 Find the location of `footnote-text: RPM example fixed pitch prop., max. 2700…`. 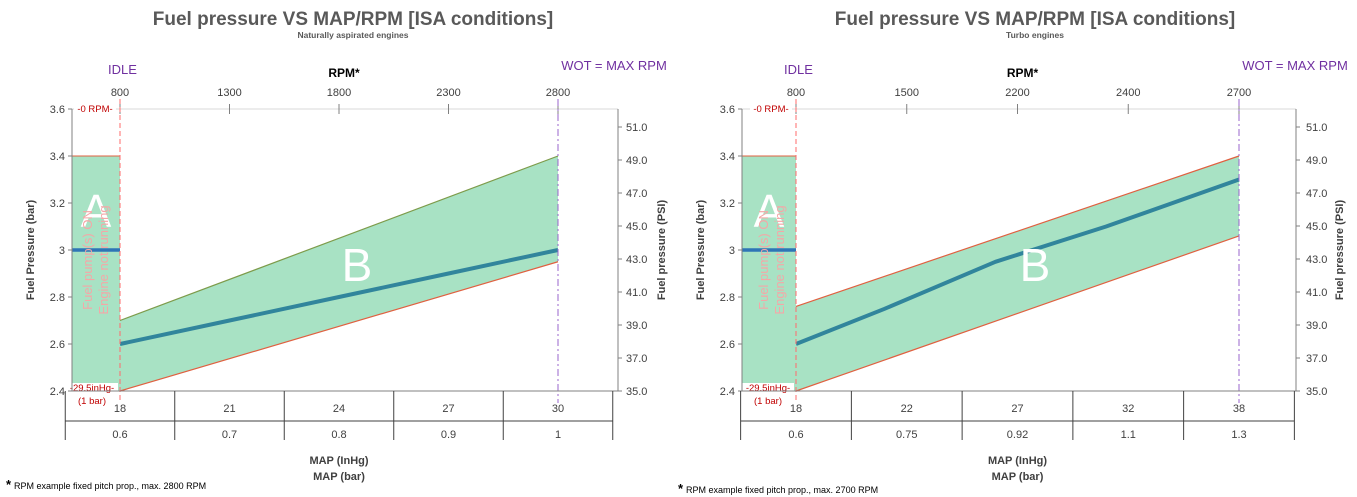

footnote-text: RPM example fixed pitch prop., max. 2700… is located at coordinates (782, 490).